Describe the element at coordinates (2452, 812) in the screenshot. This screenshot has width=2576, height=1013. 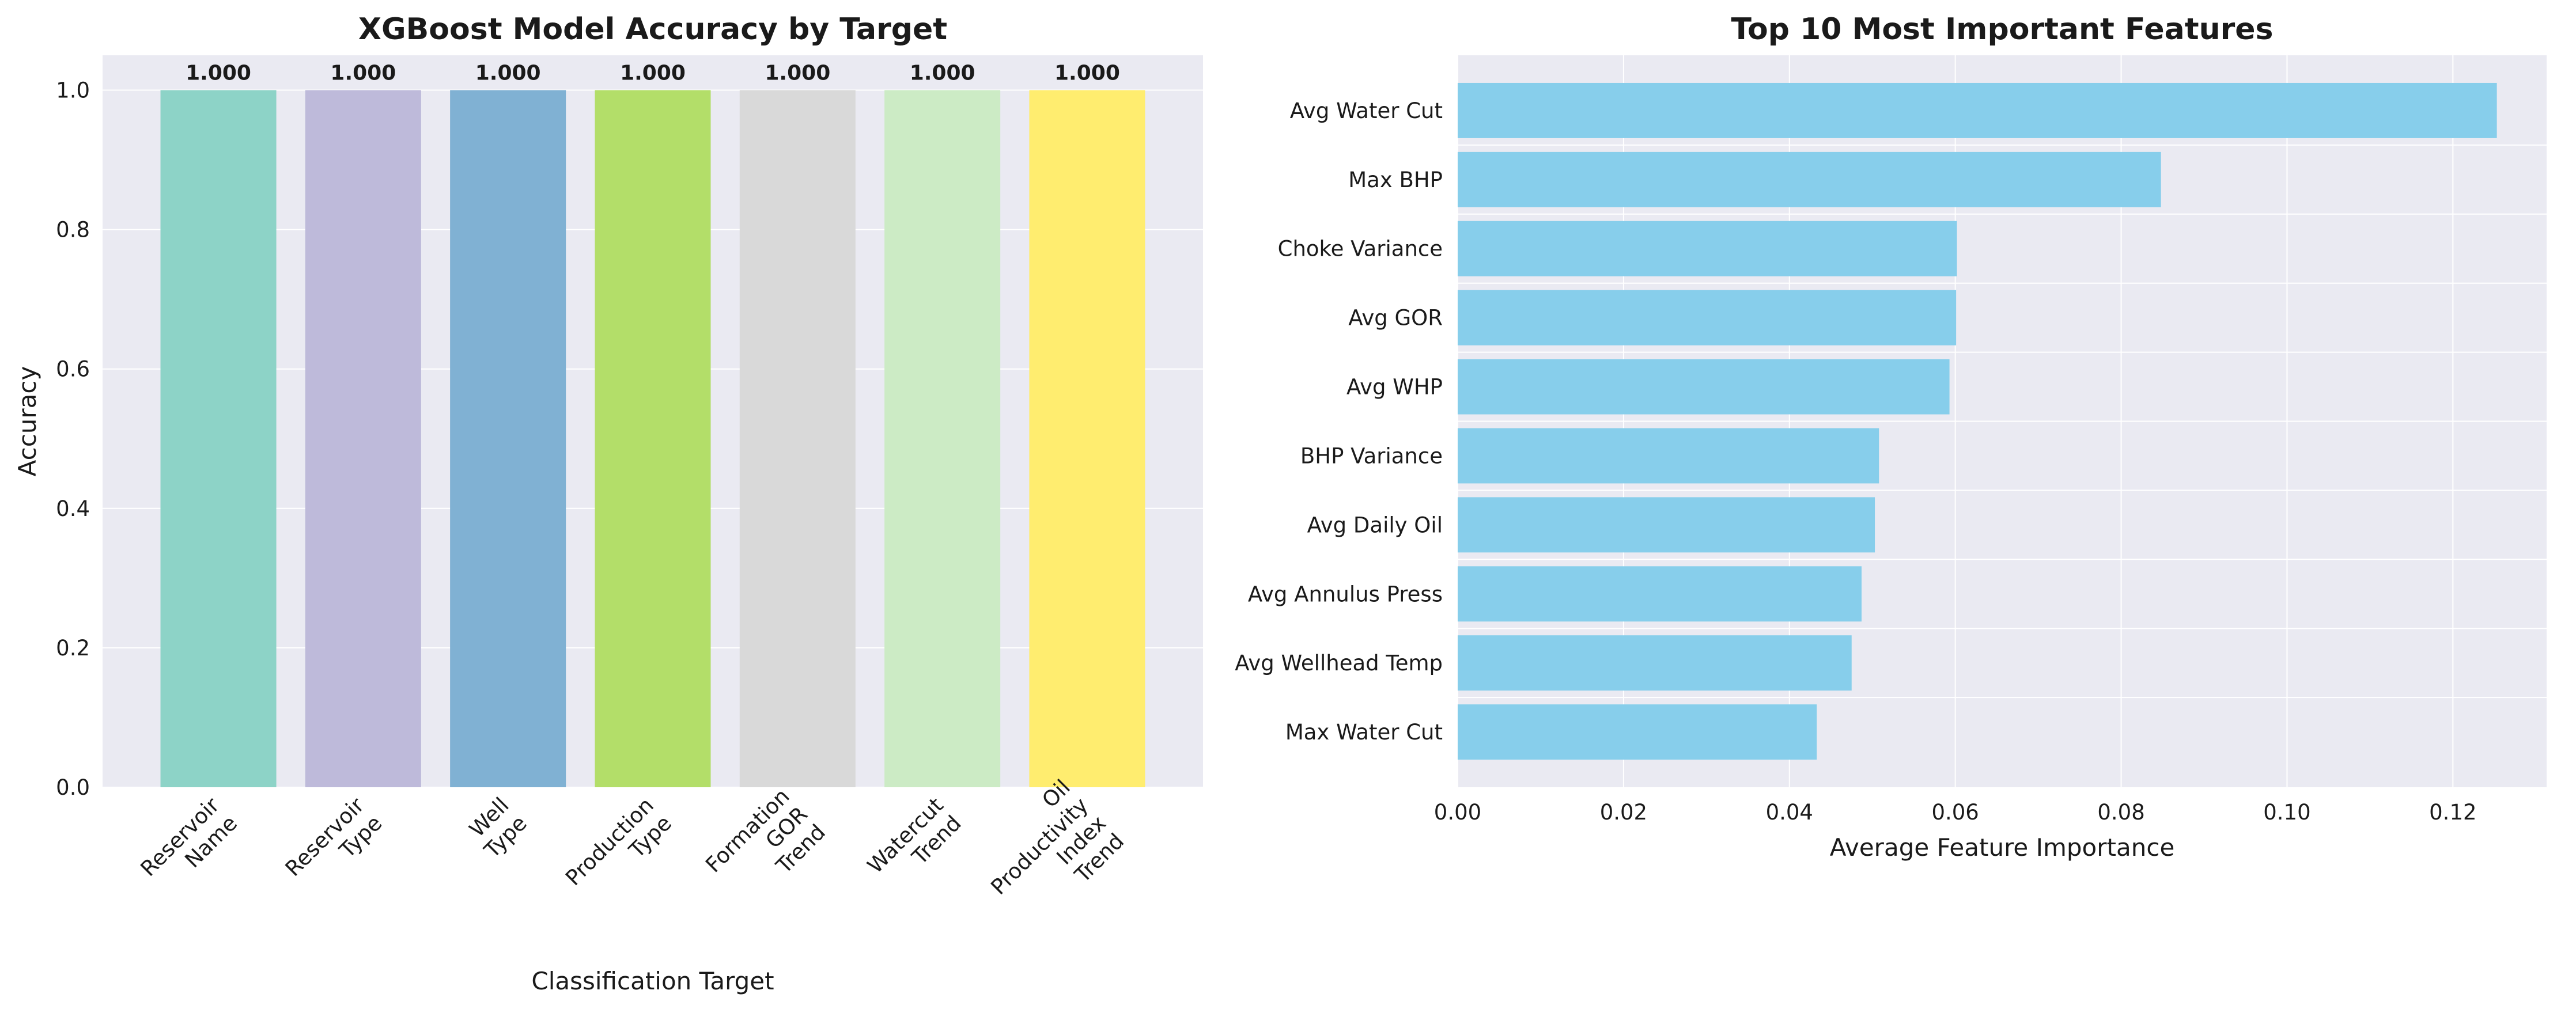
I see `importance-x-tick-label: 0.12` at that location.